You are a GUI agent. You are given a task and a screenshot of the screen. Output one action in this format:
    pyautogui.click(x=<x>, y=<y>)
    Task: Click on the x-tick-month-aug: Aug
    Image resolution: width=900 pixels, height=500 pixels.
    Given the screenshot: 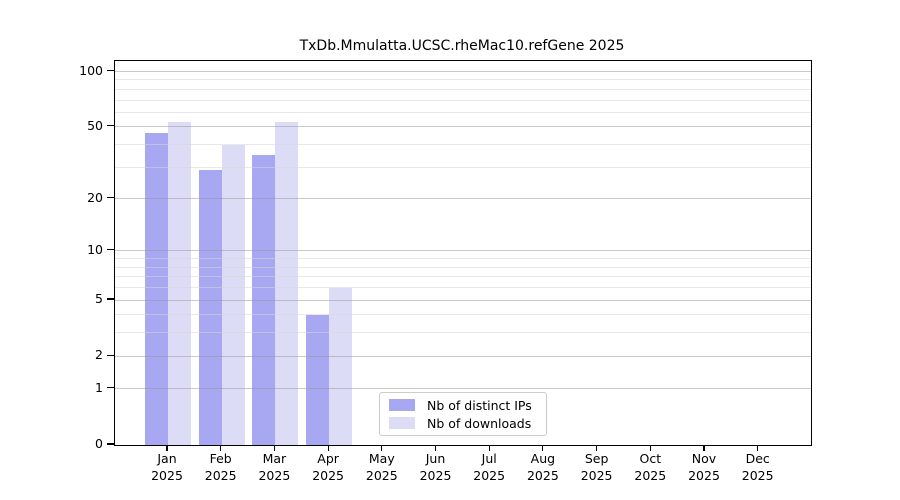 What is the action you would take?
    pyautogui.click(x=543, y=458)
    